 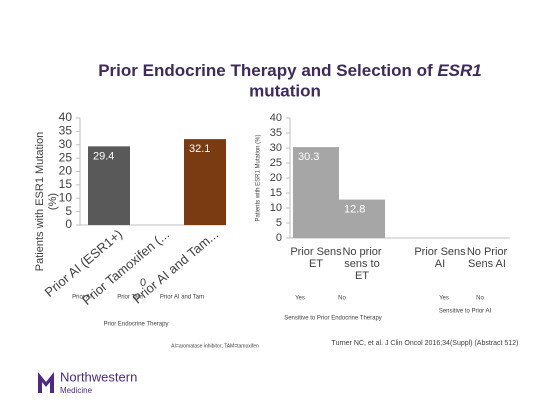 I want to click on logo-text: Northwestern, so click(x=98, y=376).